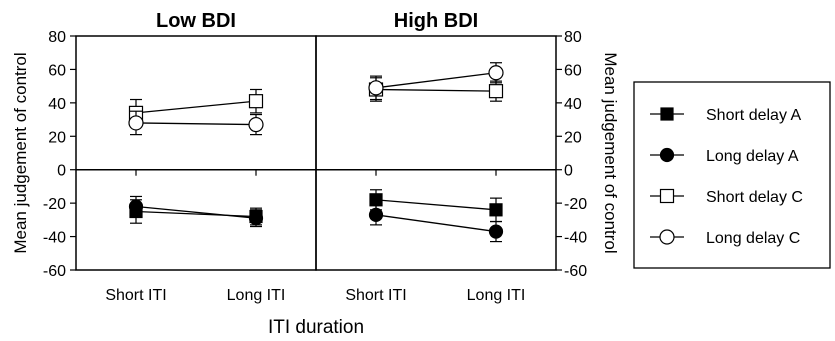 Image resolution: width=835 pixels, height=341 pixels. I want to click on y-tick-label-left: -40, so click(54, 238).